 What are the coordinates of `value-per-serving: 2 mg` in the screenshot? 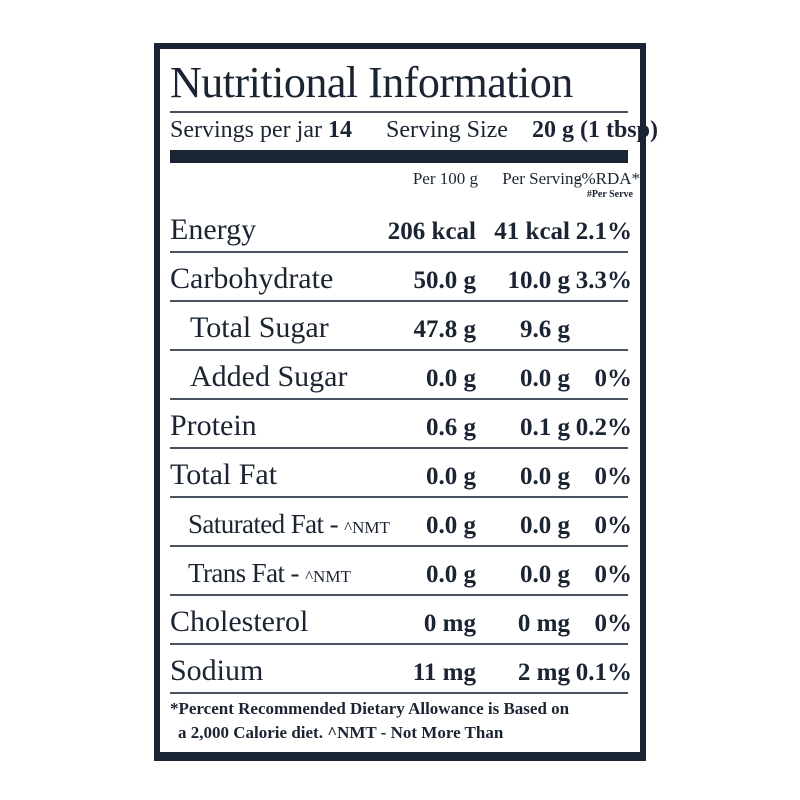 It's located at (543, 672).